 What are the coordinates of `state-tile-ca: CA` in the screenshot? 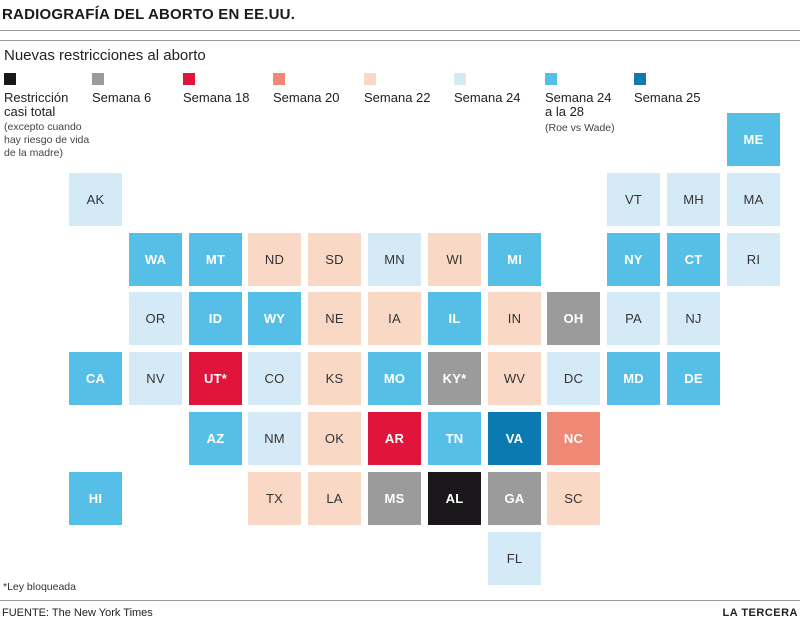 It's located at (95, 378).